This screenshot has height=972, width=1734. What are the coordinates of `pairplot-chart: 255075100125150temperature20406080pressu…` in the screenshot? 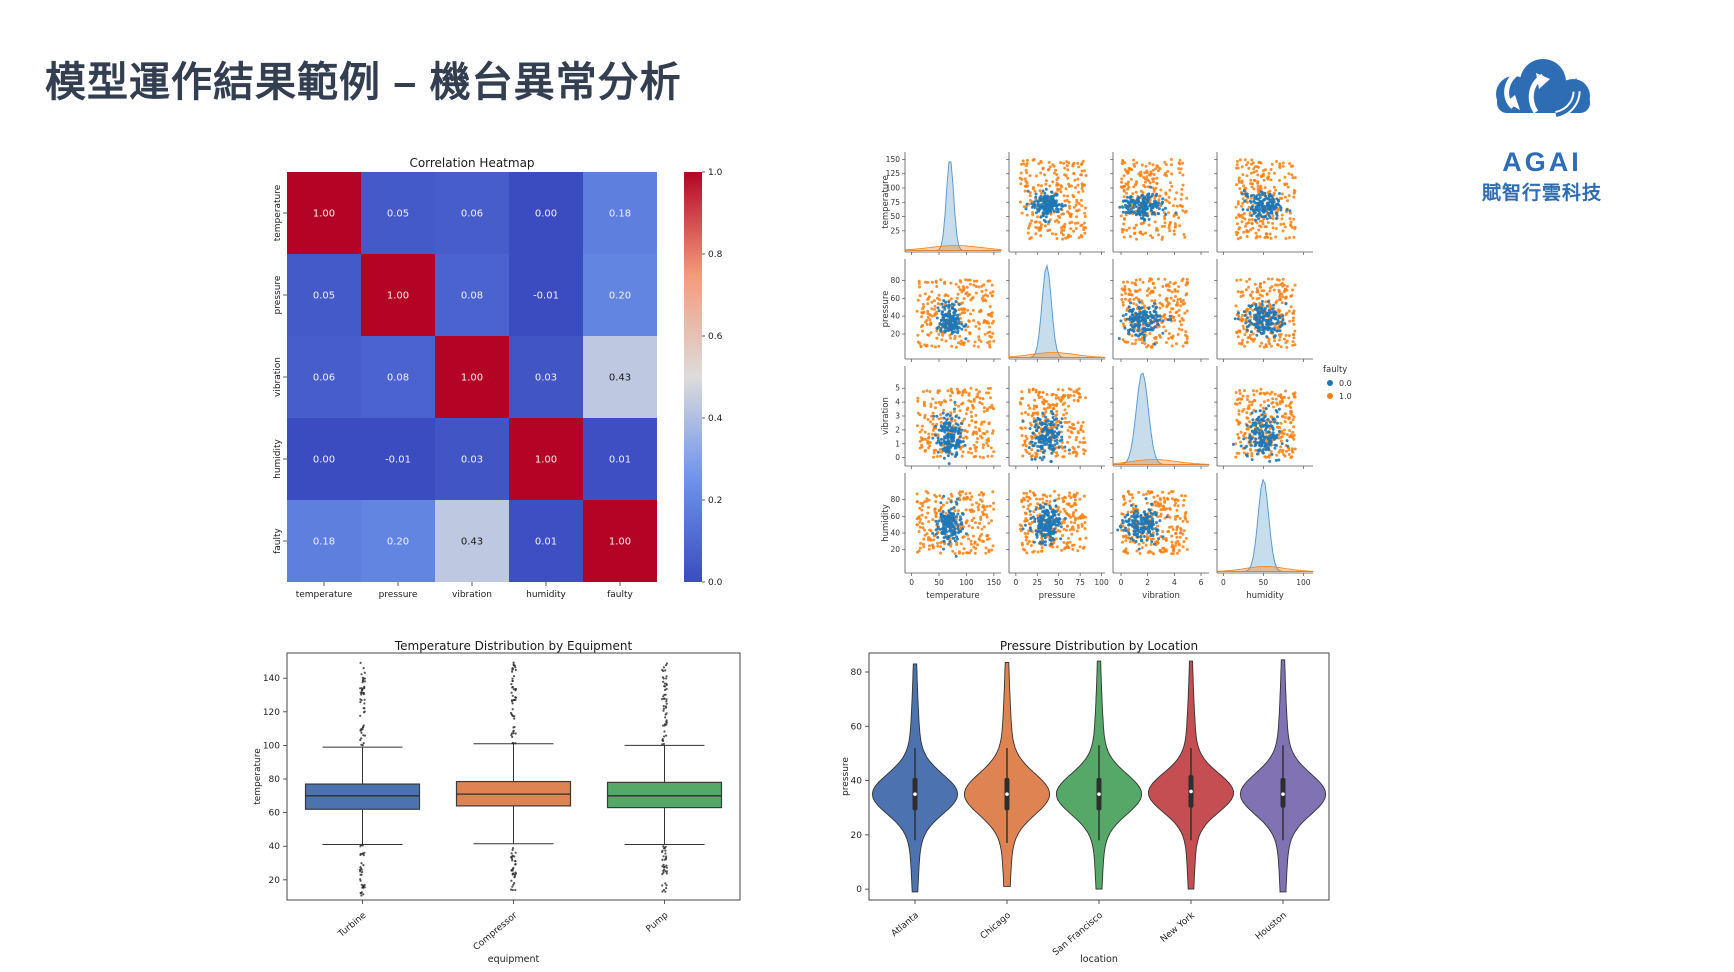 It's located at (1116, 376).